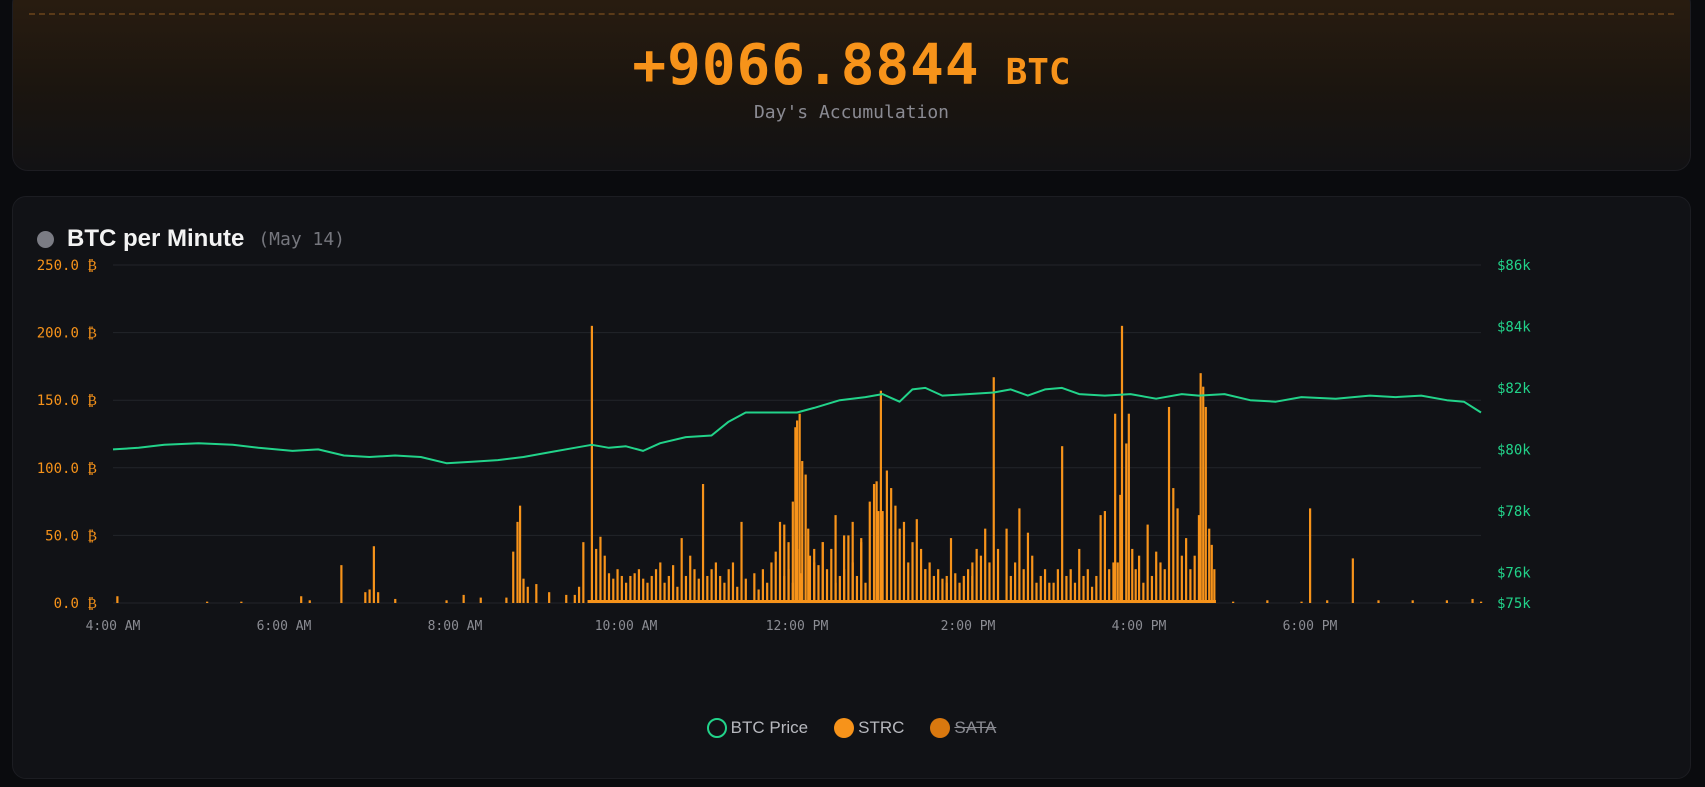 This screenshot has width=1705, height=787. Describe the element at coordinates (1139, 626) in the screenshot. I see `x-axis-tick-label: 4:00 PM` at that location.